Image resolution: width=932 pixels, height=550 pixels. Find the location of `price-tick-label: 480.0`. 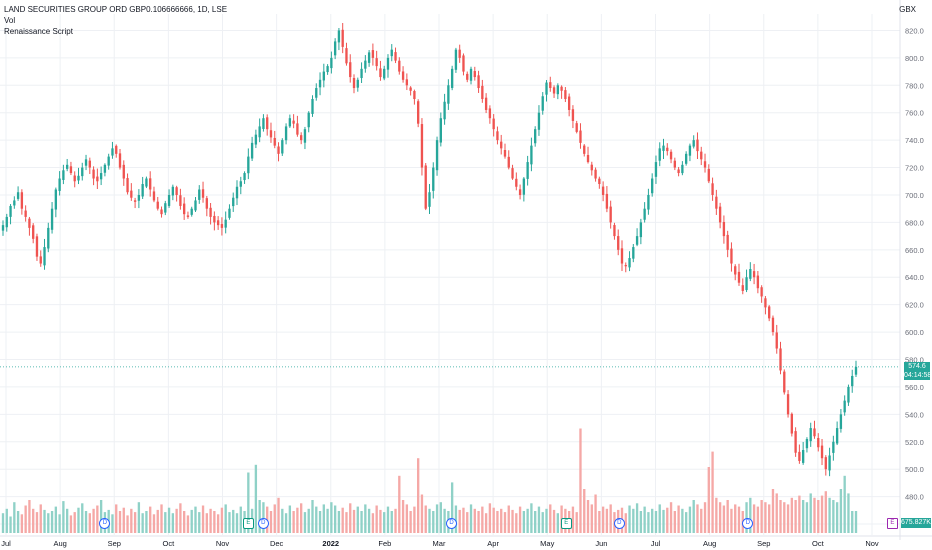

price-tick-label: 480.0 is located at coordinates (914, 497).